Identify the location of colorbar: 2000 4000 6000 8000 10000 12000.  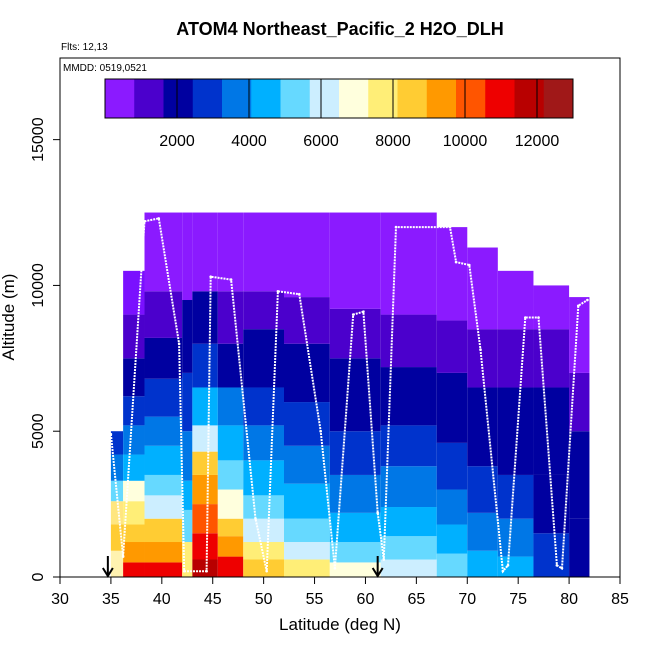
(339, 114).